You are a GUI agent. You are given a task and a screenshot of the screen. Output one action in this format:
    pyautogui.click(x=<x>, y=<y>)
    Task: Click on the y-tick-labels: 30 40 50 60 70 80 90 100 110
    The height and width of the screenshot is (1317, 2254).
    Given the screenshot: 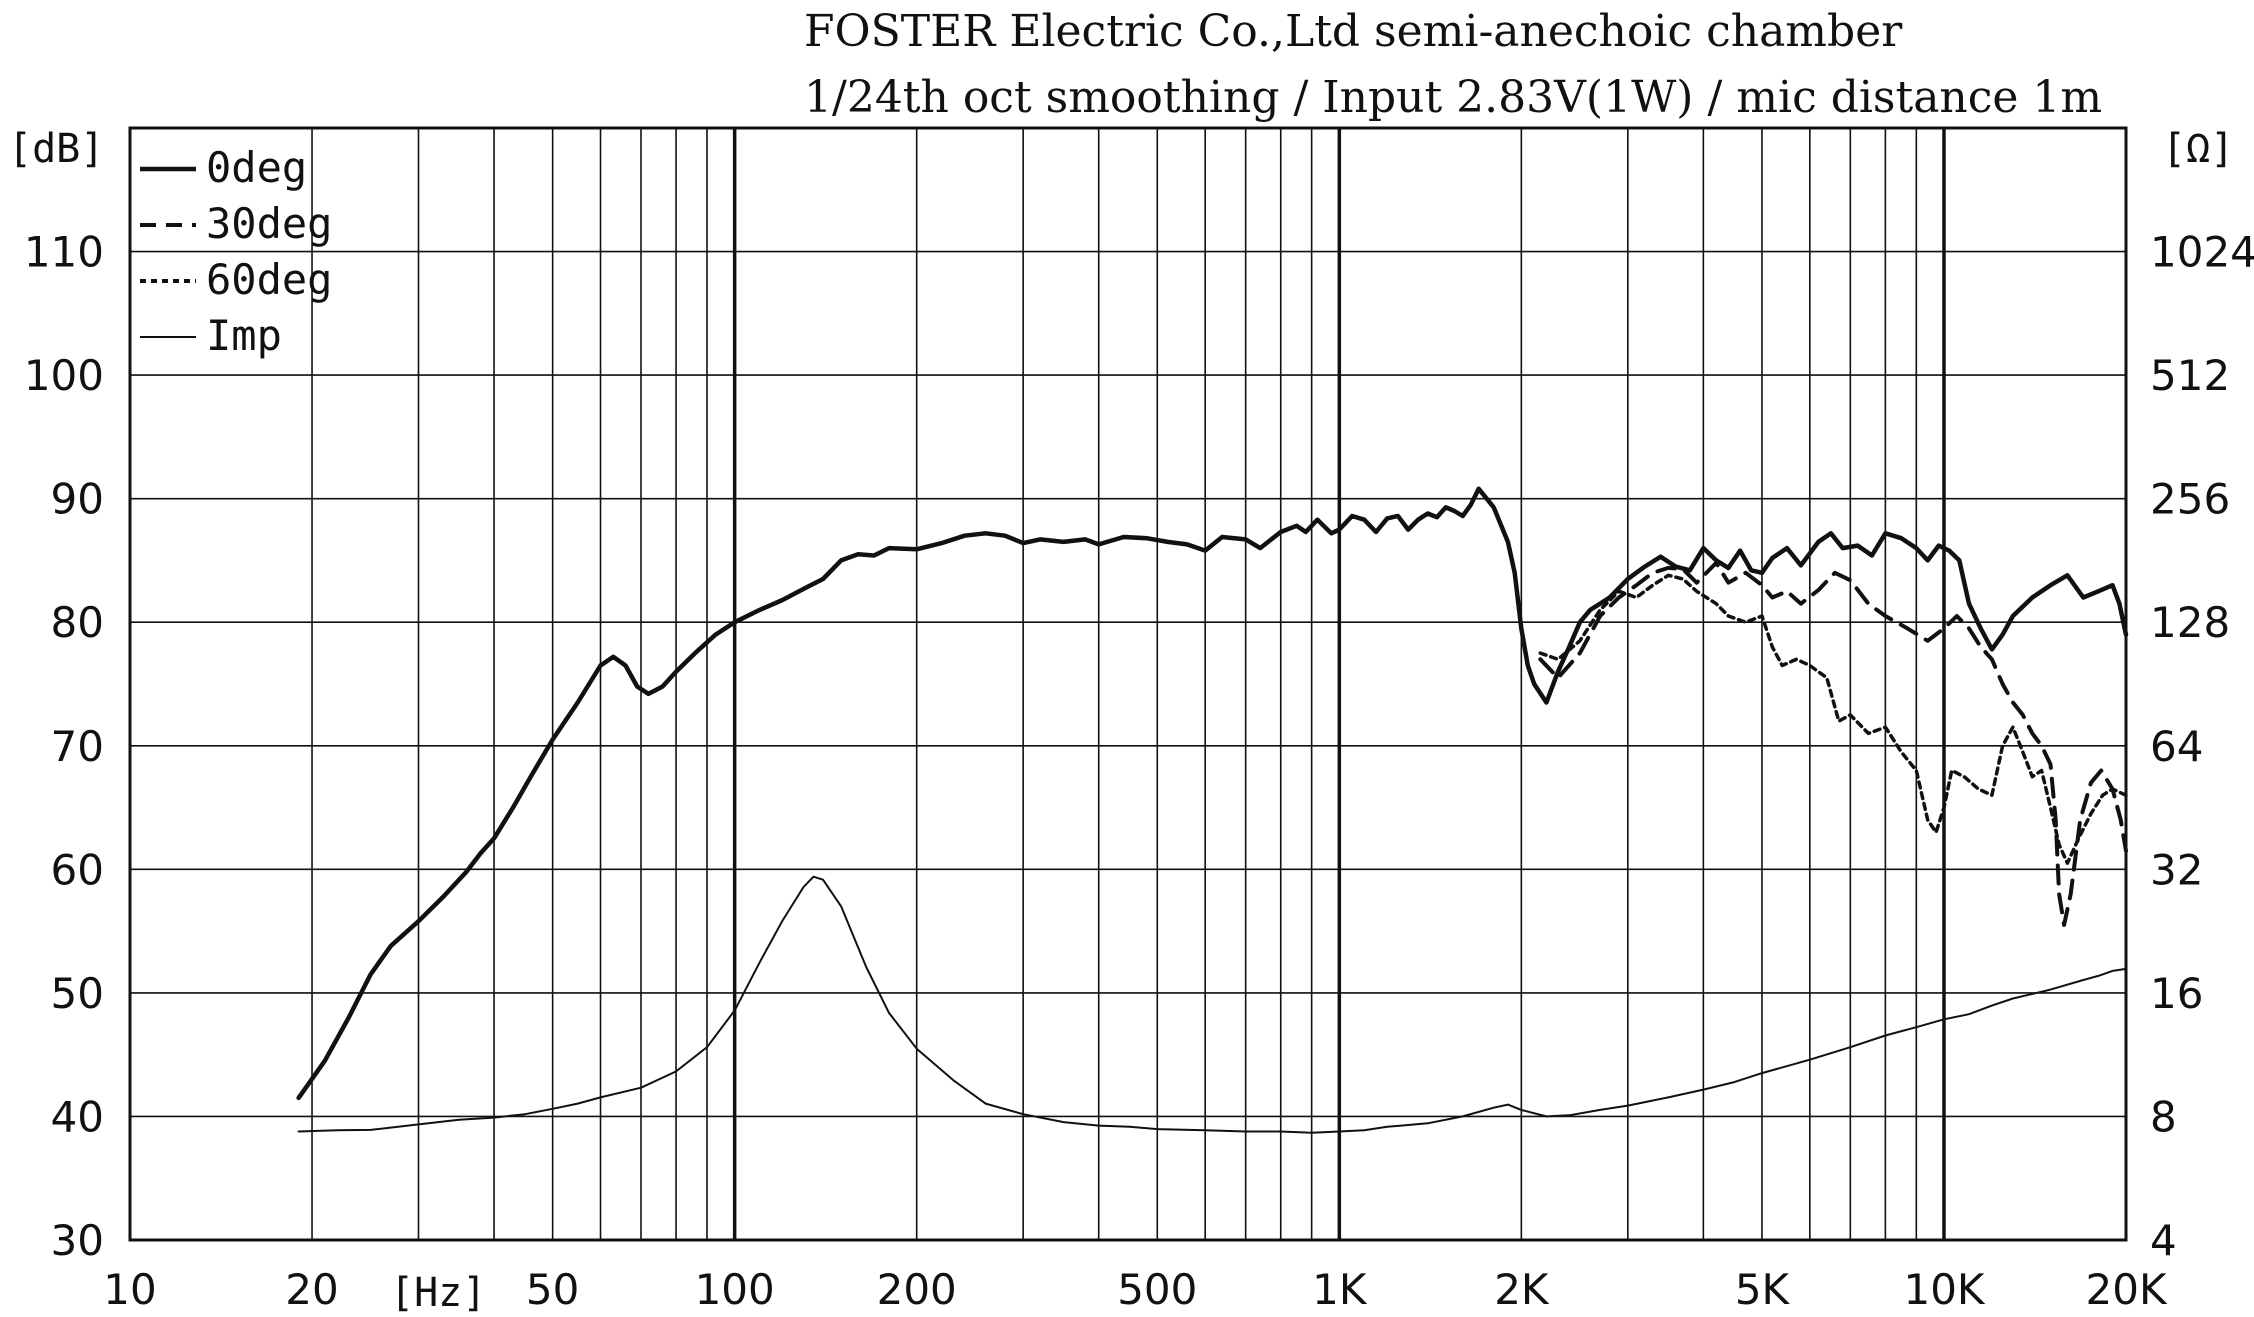 What is the action you would take?
    pyautogui.click(x=64, y=746)
    